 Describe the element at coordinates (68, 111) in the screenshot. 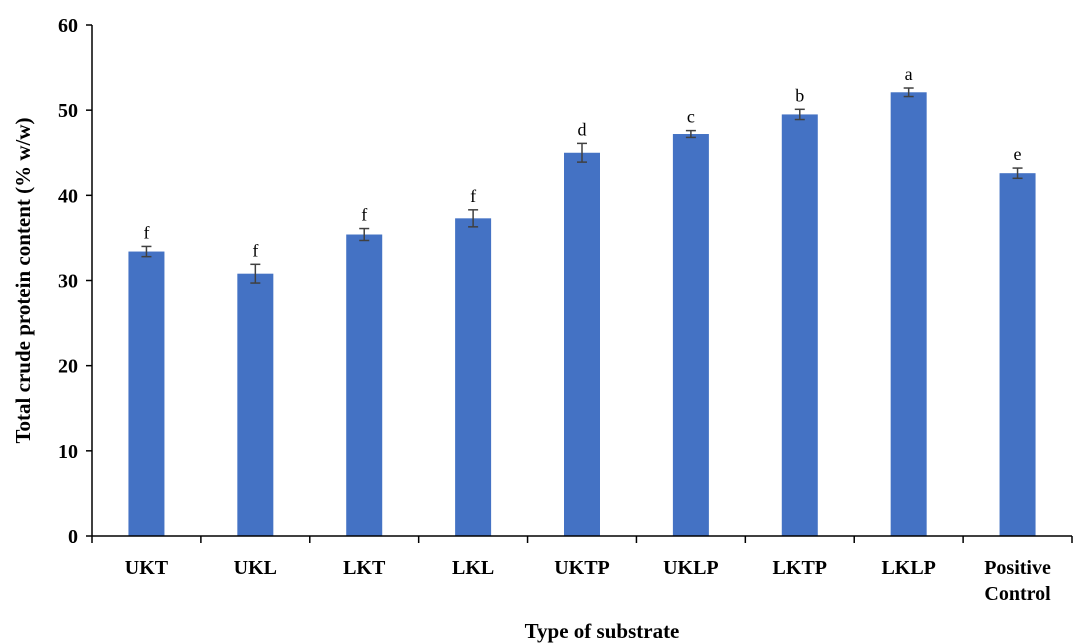

I see `y-tick-label: 50` at that location.